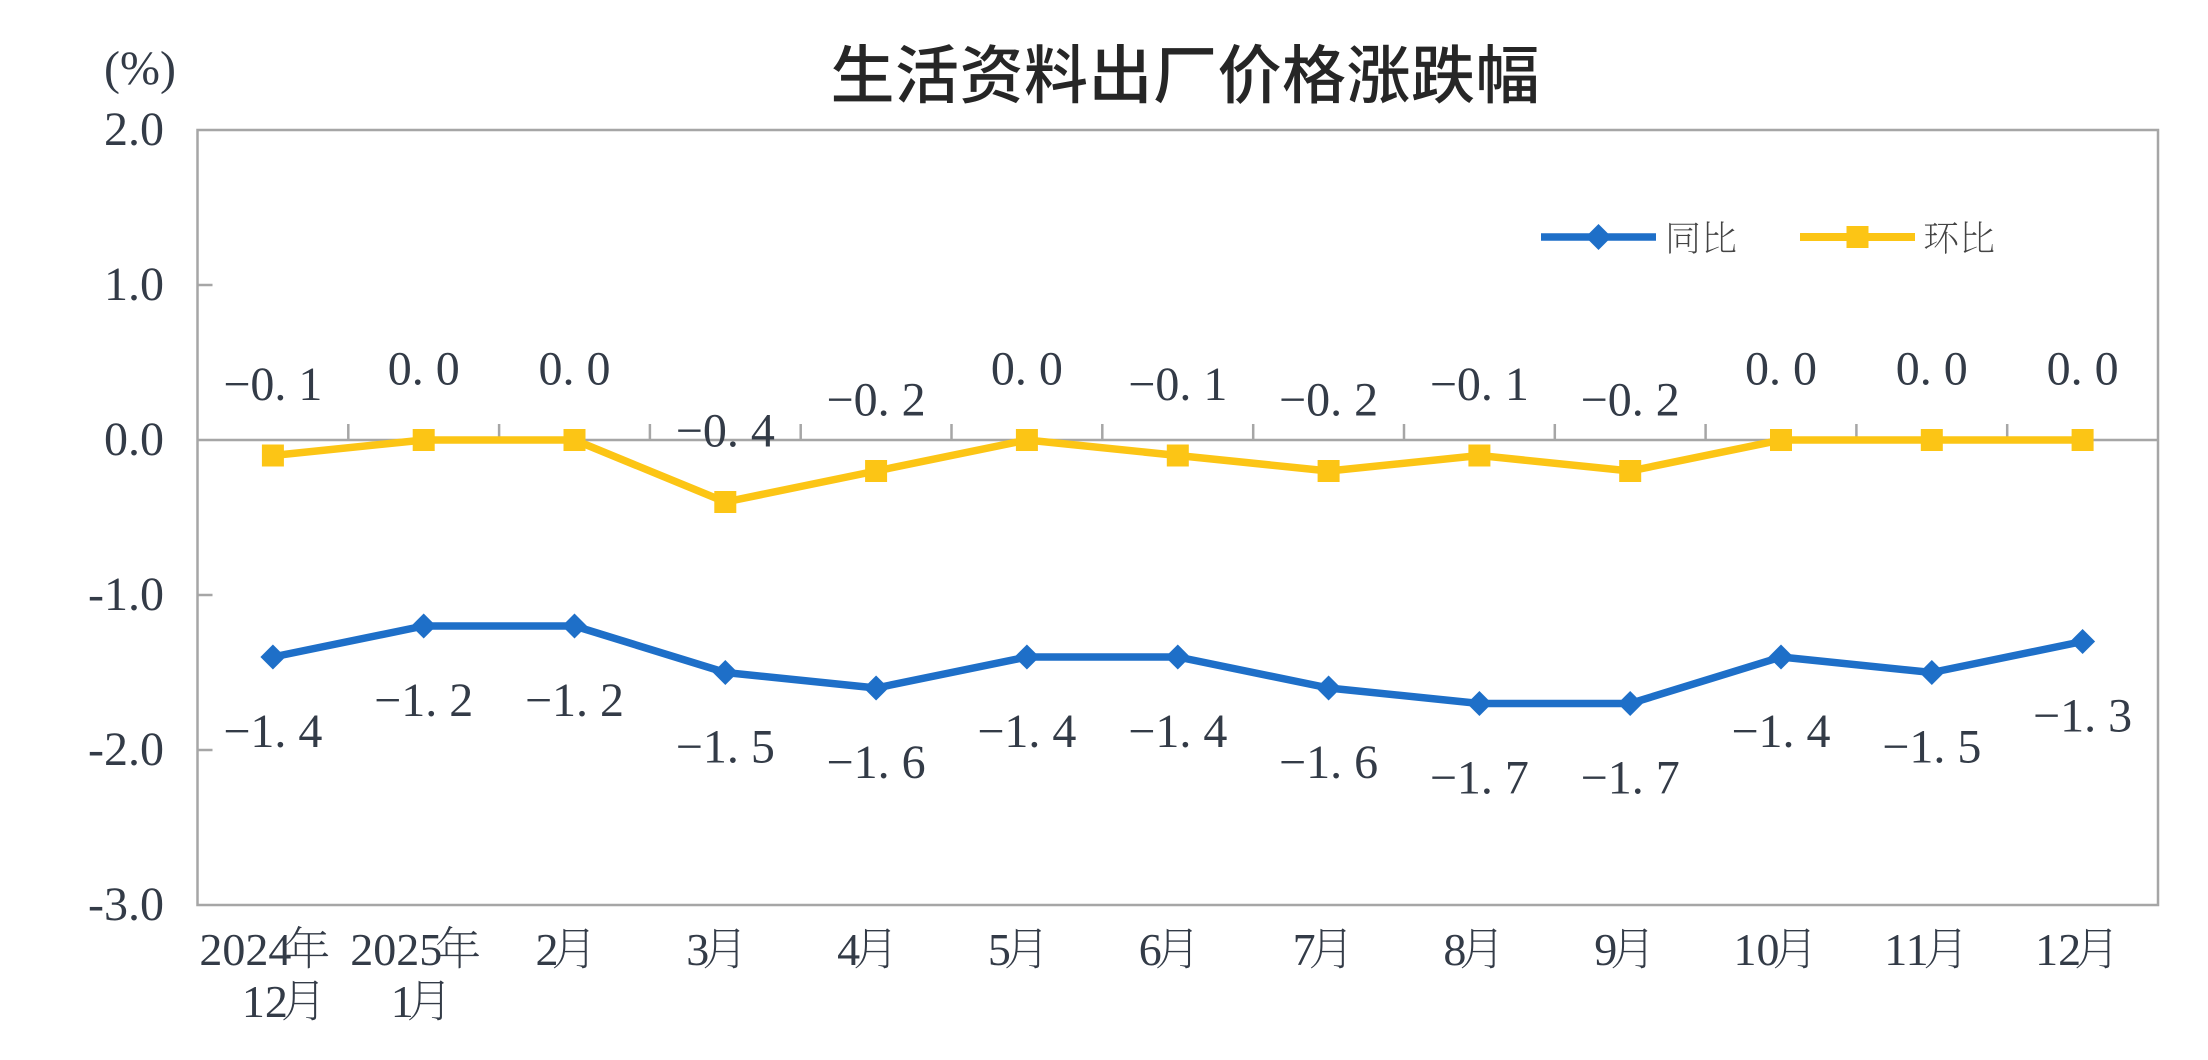 The width and height of the screenshot is (2208, 1060). Describe the element at coordinates (1605, 949) in the screenshot. I see `svg-text: 9` at that location.